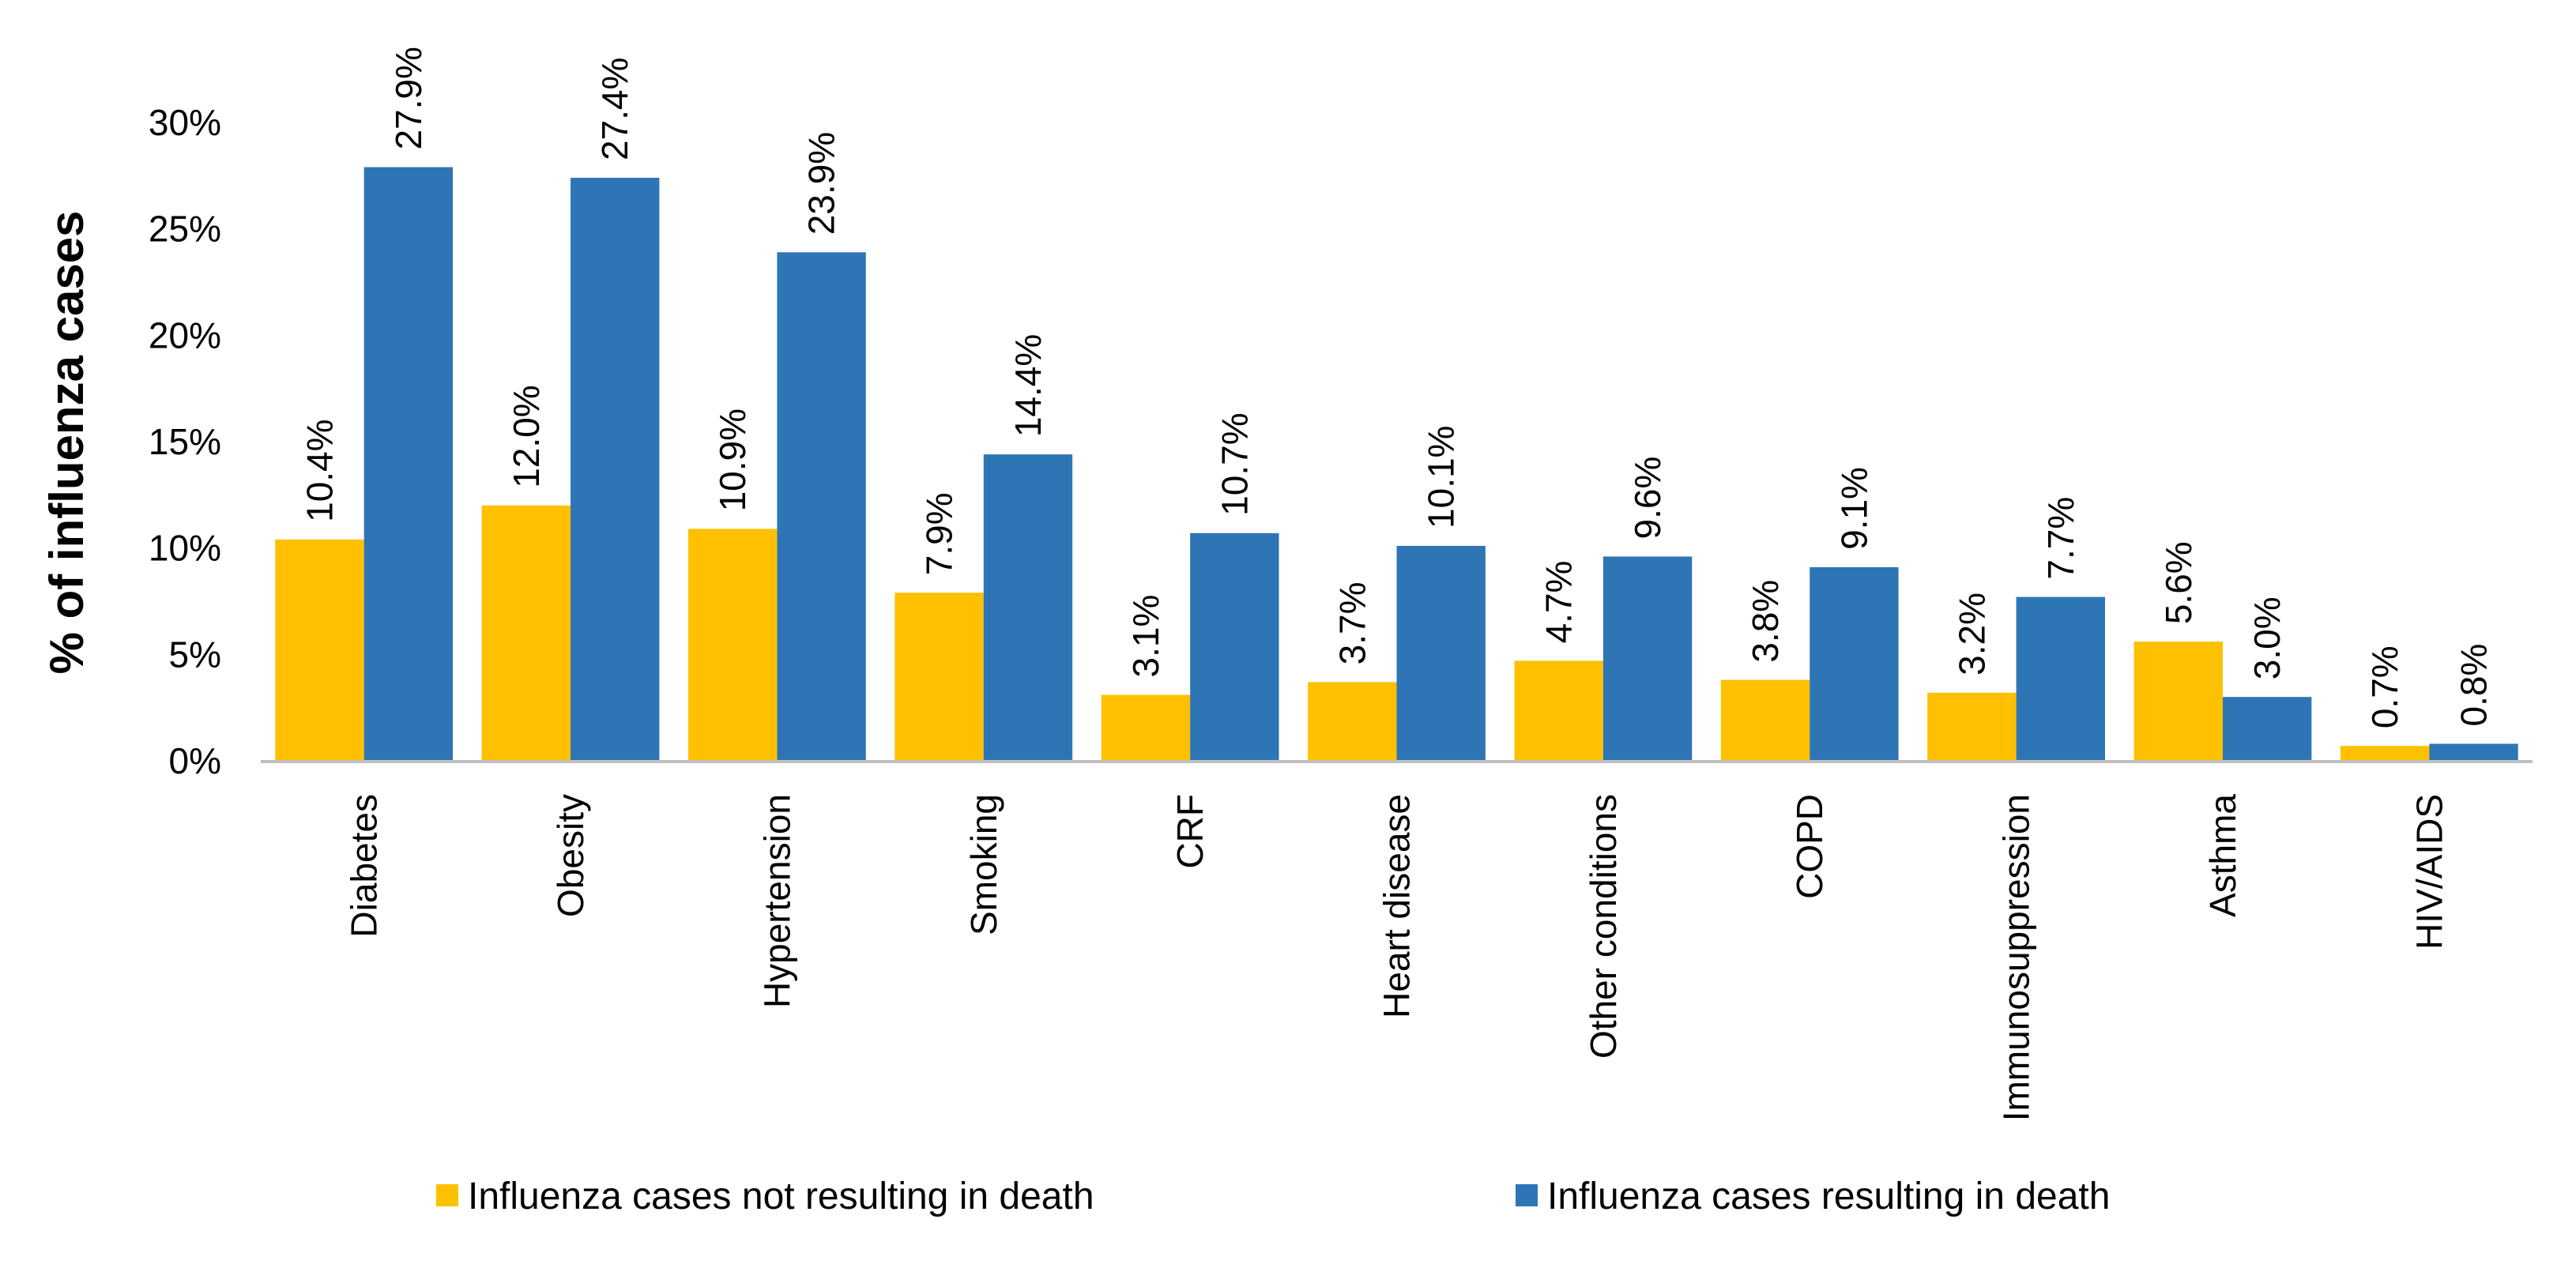  I want to click on category-label: COPD, so click(1809, 846).